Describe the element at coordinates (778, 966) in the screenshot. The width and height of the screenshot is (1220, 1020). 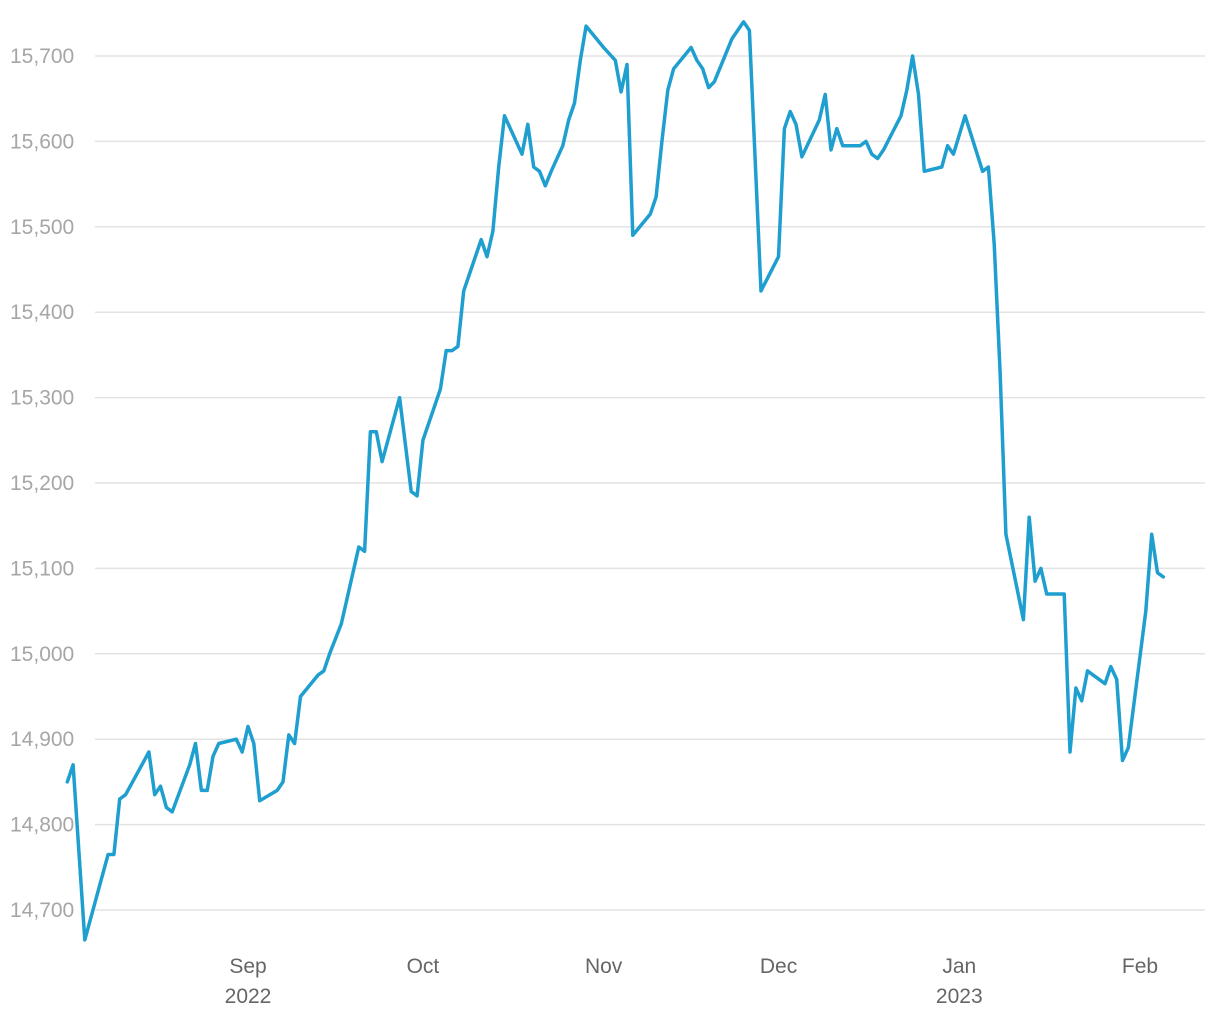
I see `x-tick-label: Dec` at that location.